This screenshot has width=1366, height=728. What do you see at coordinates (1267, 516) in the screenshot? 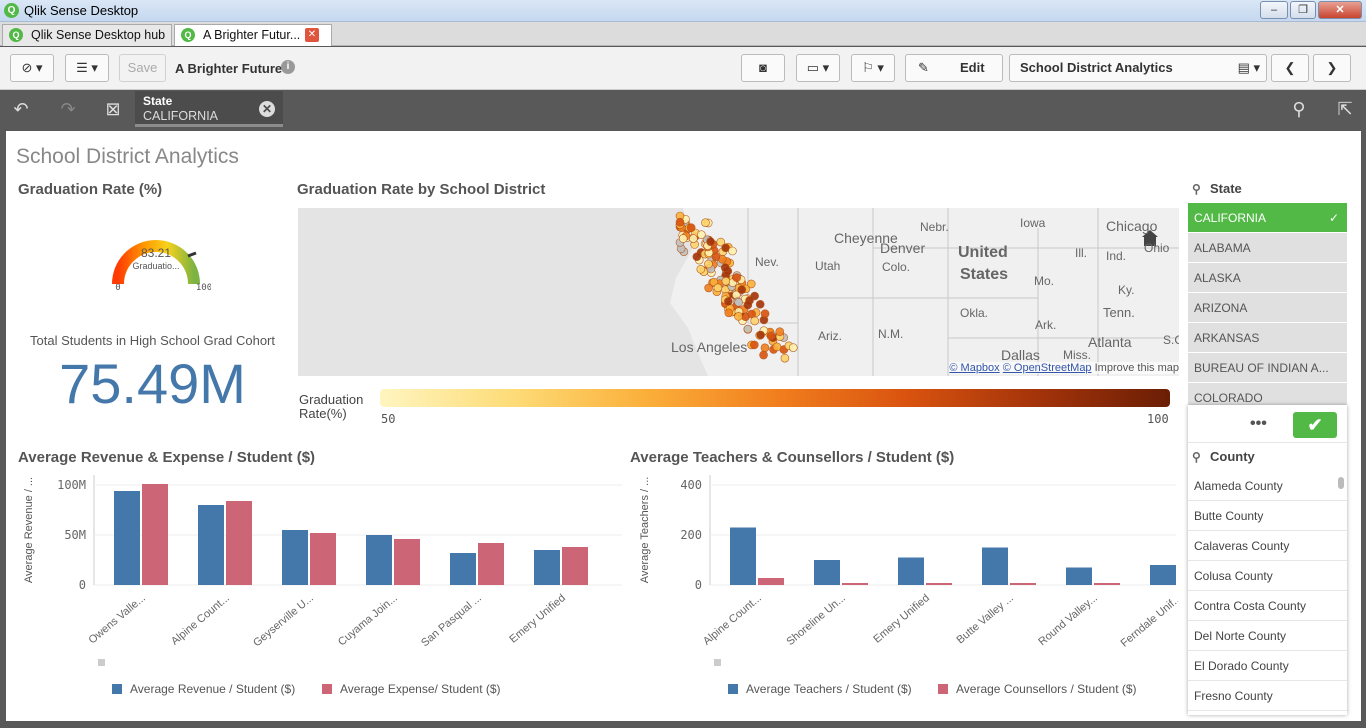
I see `county-list-item: Butte County` at bounding box center [1267, 516].